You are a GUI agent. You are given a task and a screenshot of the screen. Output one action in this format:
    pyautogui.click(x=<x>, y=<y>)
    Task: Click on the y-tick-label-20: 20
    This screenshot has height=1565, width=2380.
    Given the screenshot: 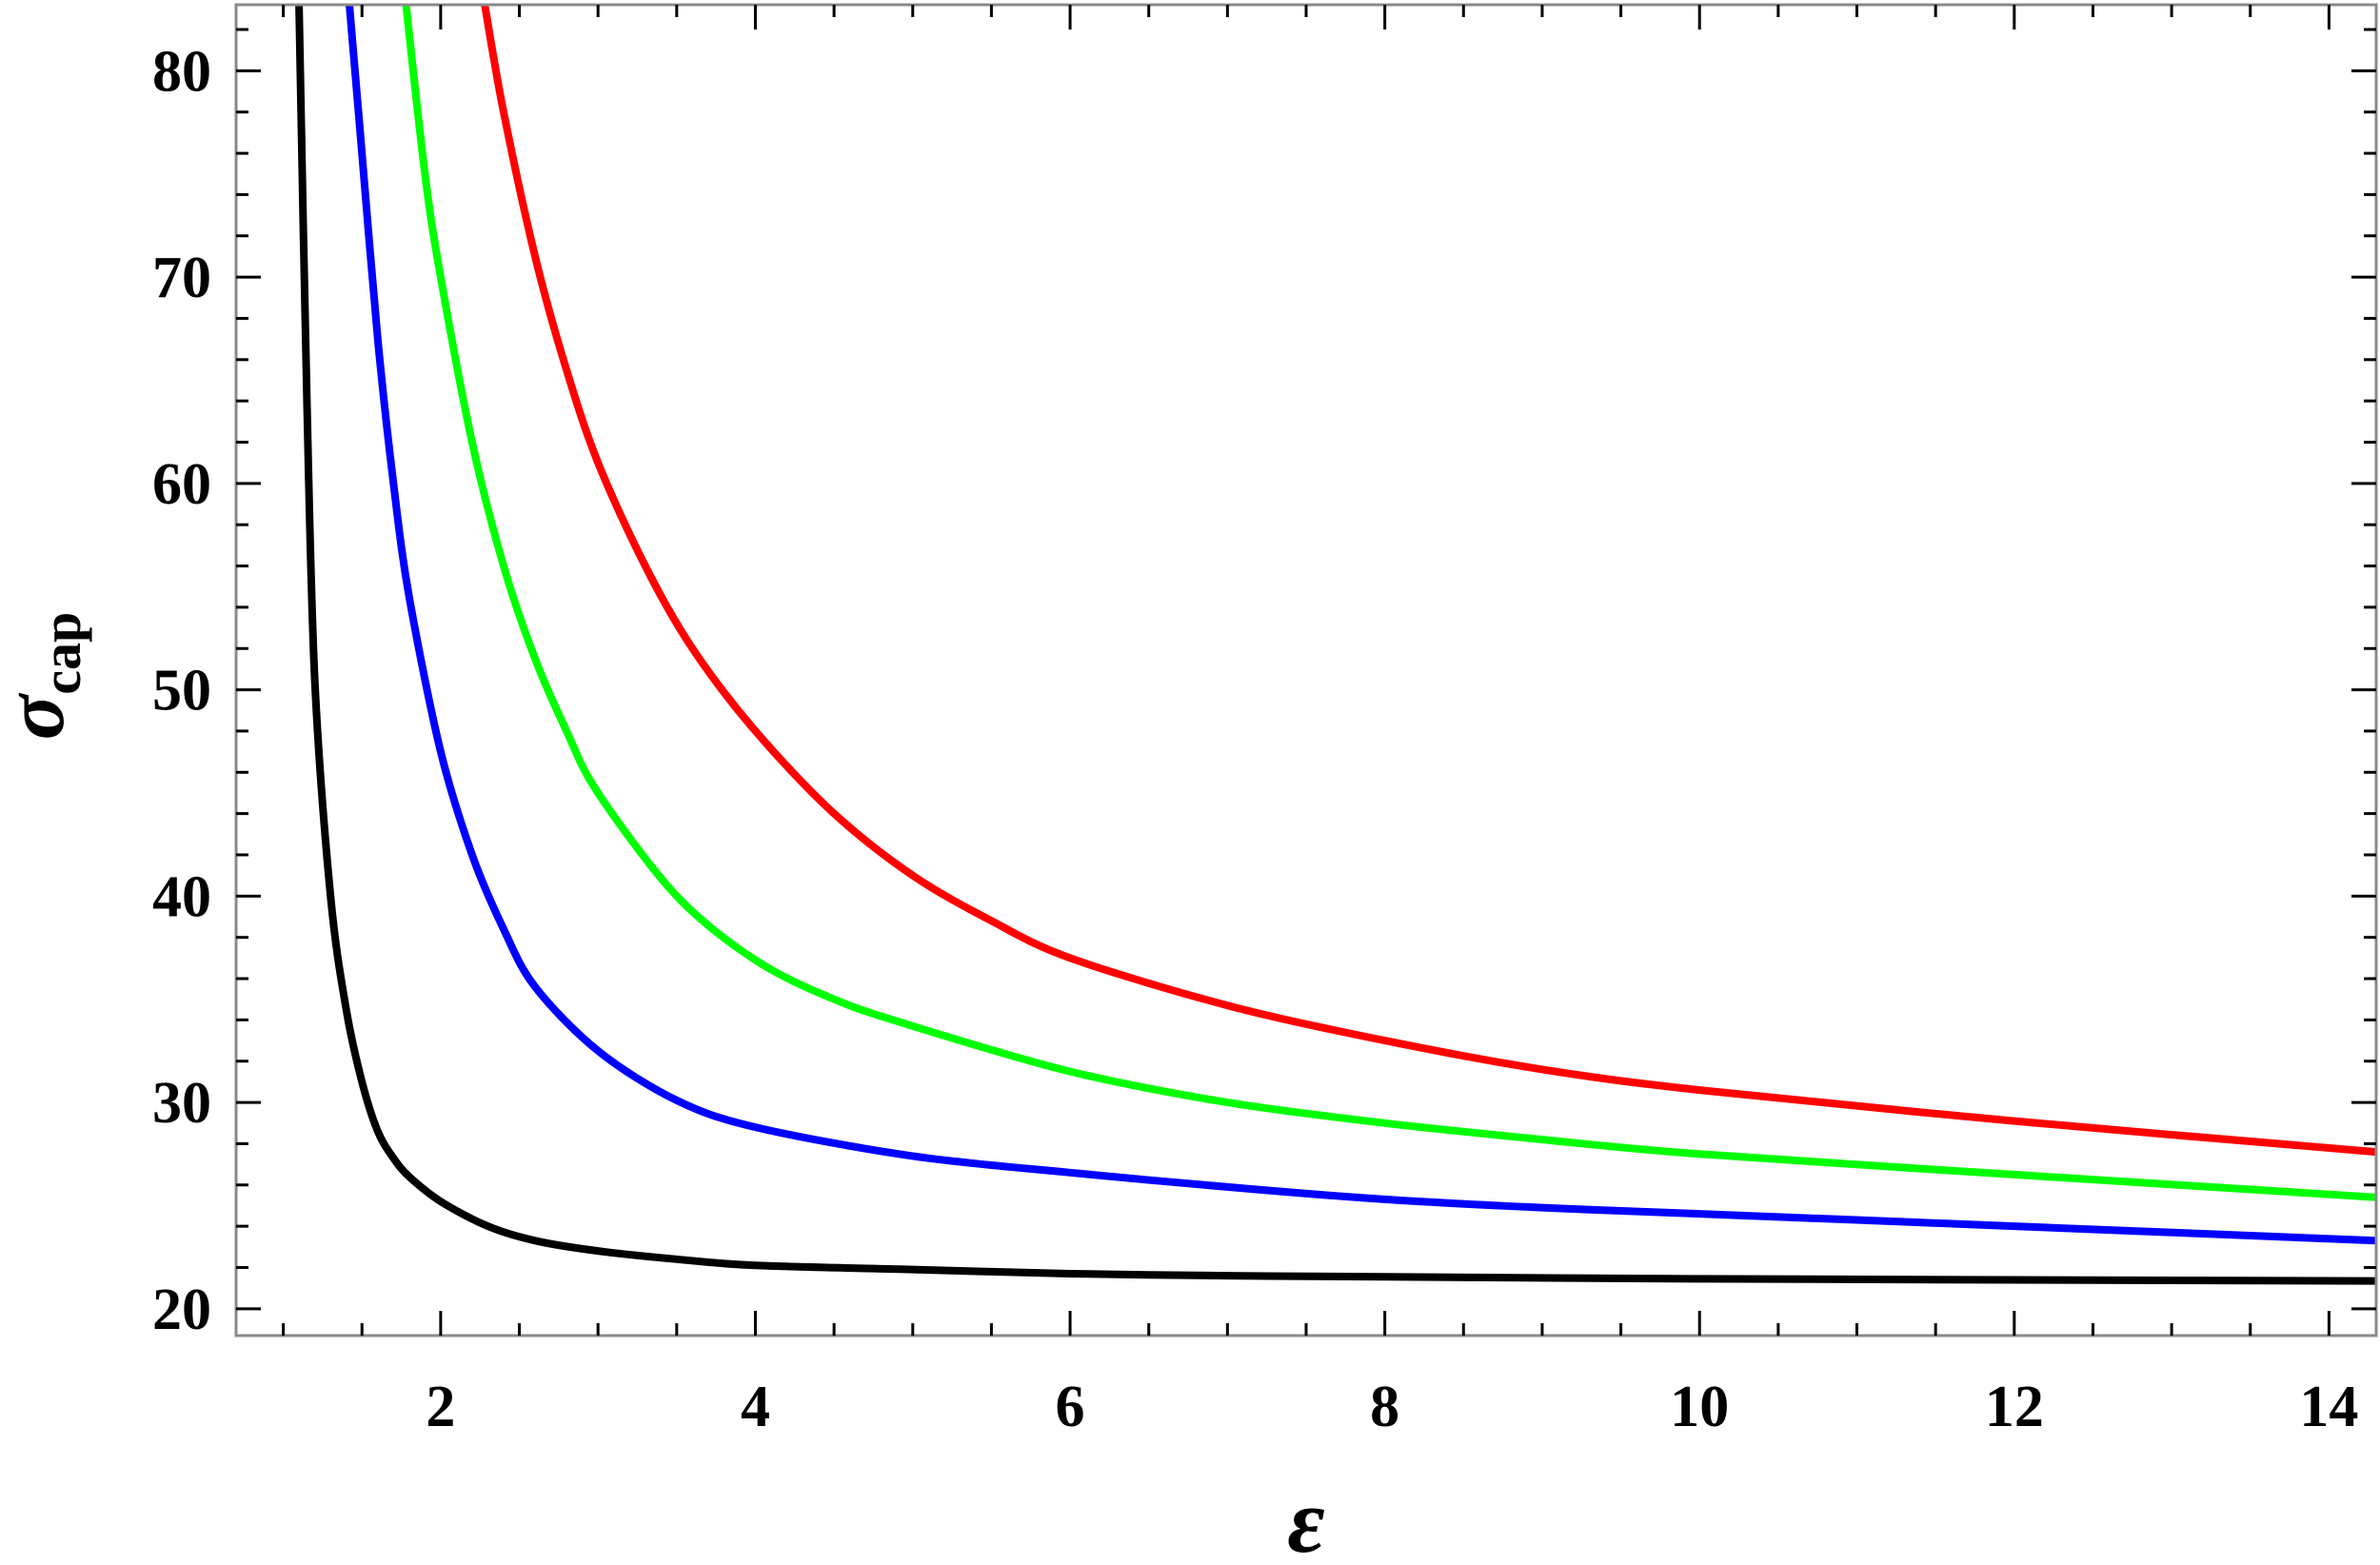 What is the action you would take?
    pyautogui.click(x=181, y=1310)
    